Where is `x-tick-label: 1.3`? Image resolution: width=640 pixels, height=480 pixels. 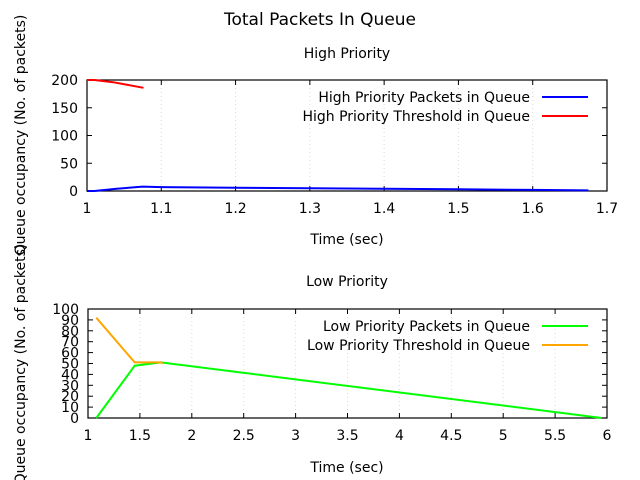 x-tick-label: 1.3 is located at coordinates (310, 209).